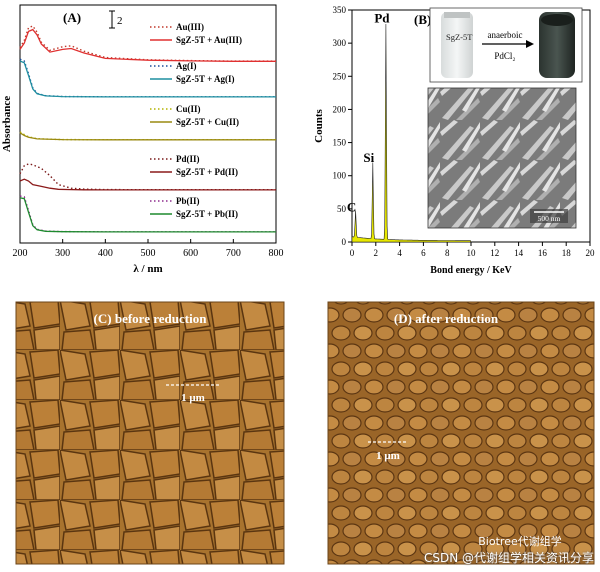 Image resolution: width=600 pixels, height=572 pixels. Describe the element at coordinates (20, 253) in the screenshot. I see `x-tick-label-a: 200` at that location.